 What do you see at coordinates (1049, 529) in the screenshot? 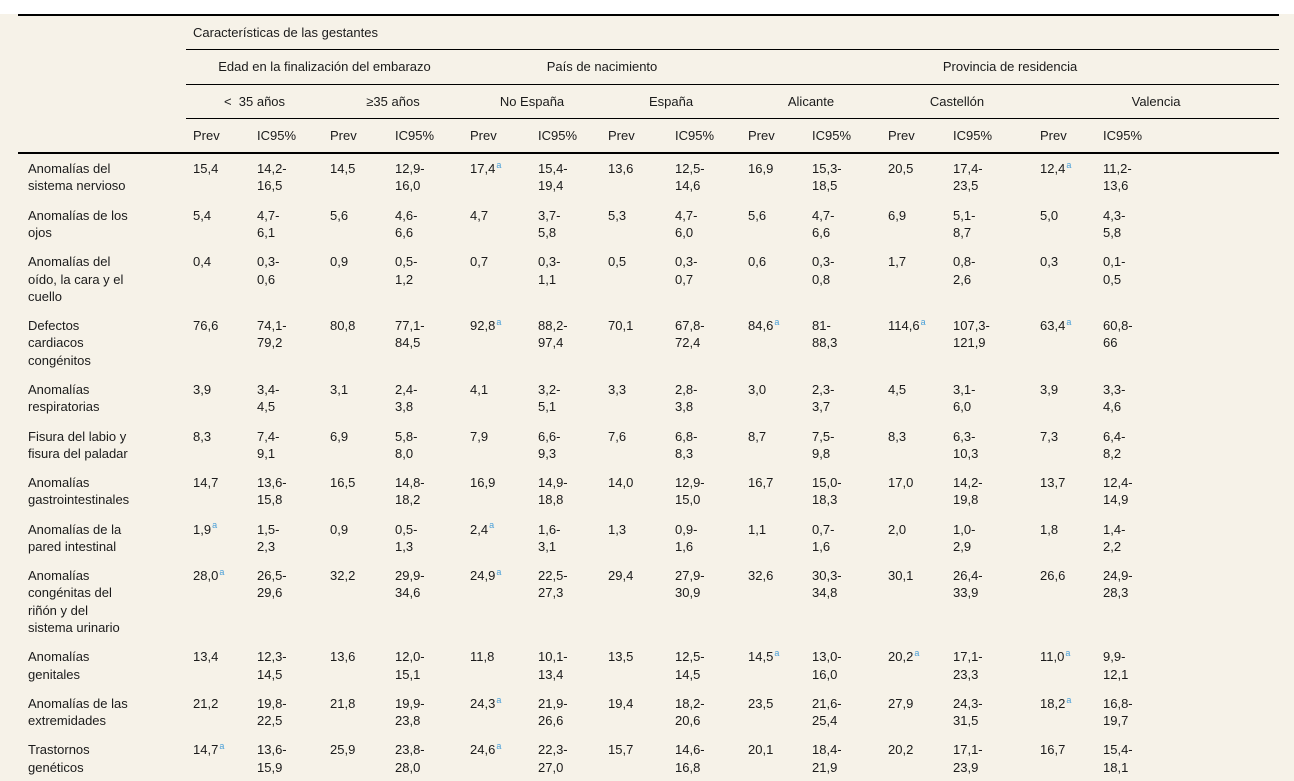
I see `prevalence-value: 1,8` at bounding box center [1049, 529].